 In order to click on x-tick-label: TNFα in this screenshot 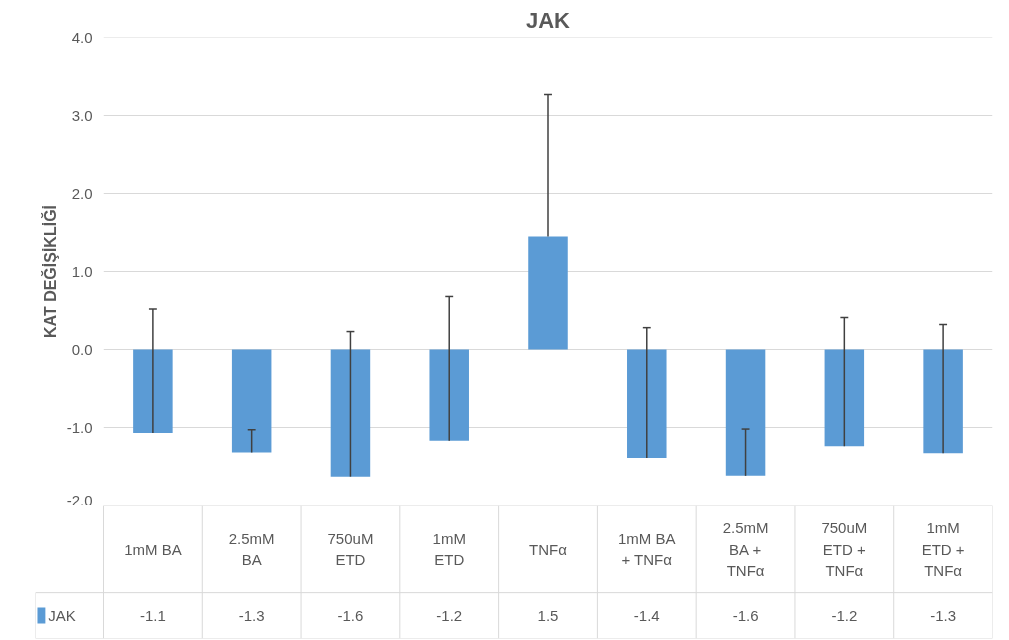, I will do `click(548, 549)`.